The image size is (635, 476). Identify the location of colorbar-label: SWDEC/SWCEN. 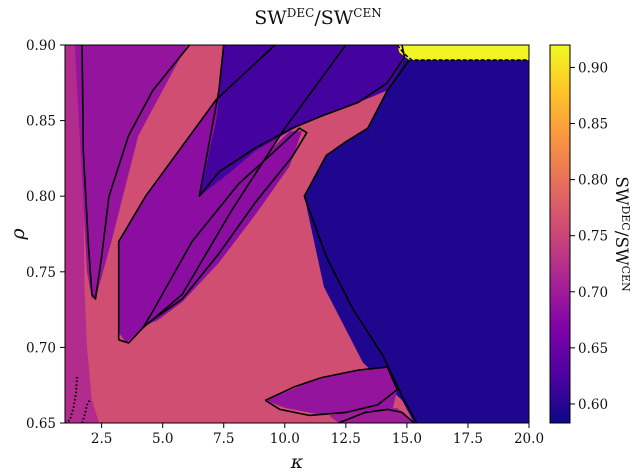
(621, 234).